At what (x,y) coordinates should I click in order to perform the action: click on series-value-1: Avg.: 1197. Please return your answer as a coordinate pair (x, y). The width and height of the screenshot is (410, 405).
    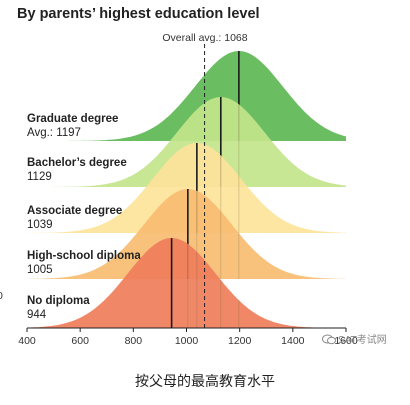
    Looking at the image, I should click on (54, 133).